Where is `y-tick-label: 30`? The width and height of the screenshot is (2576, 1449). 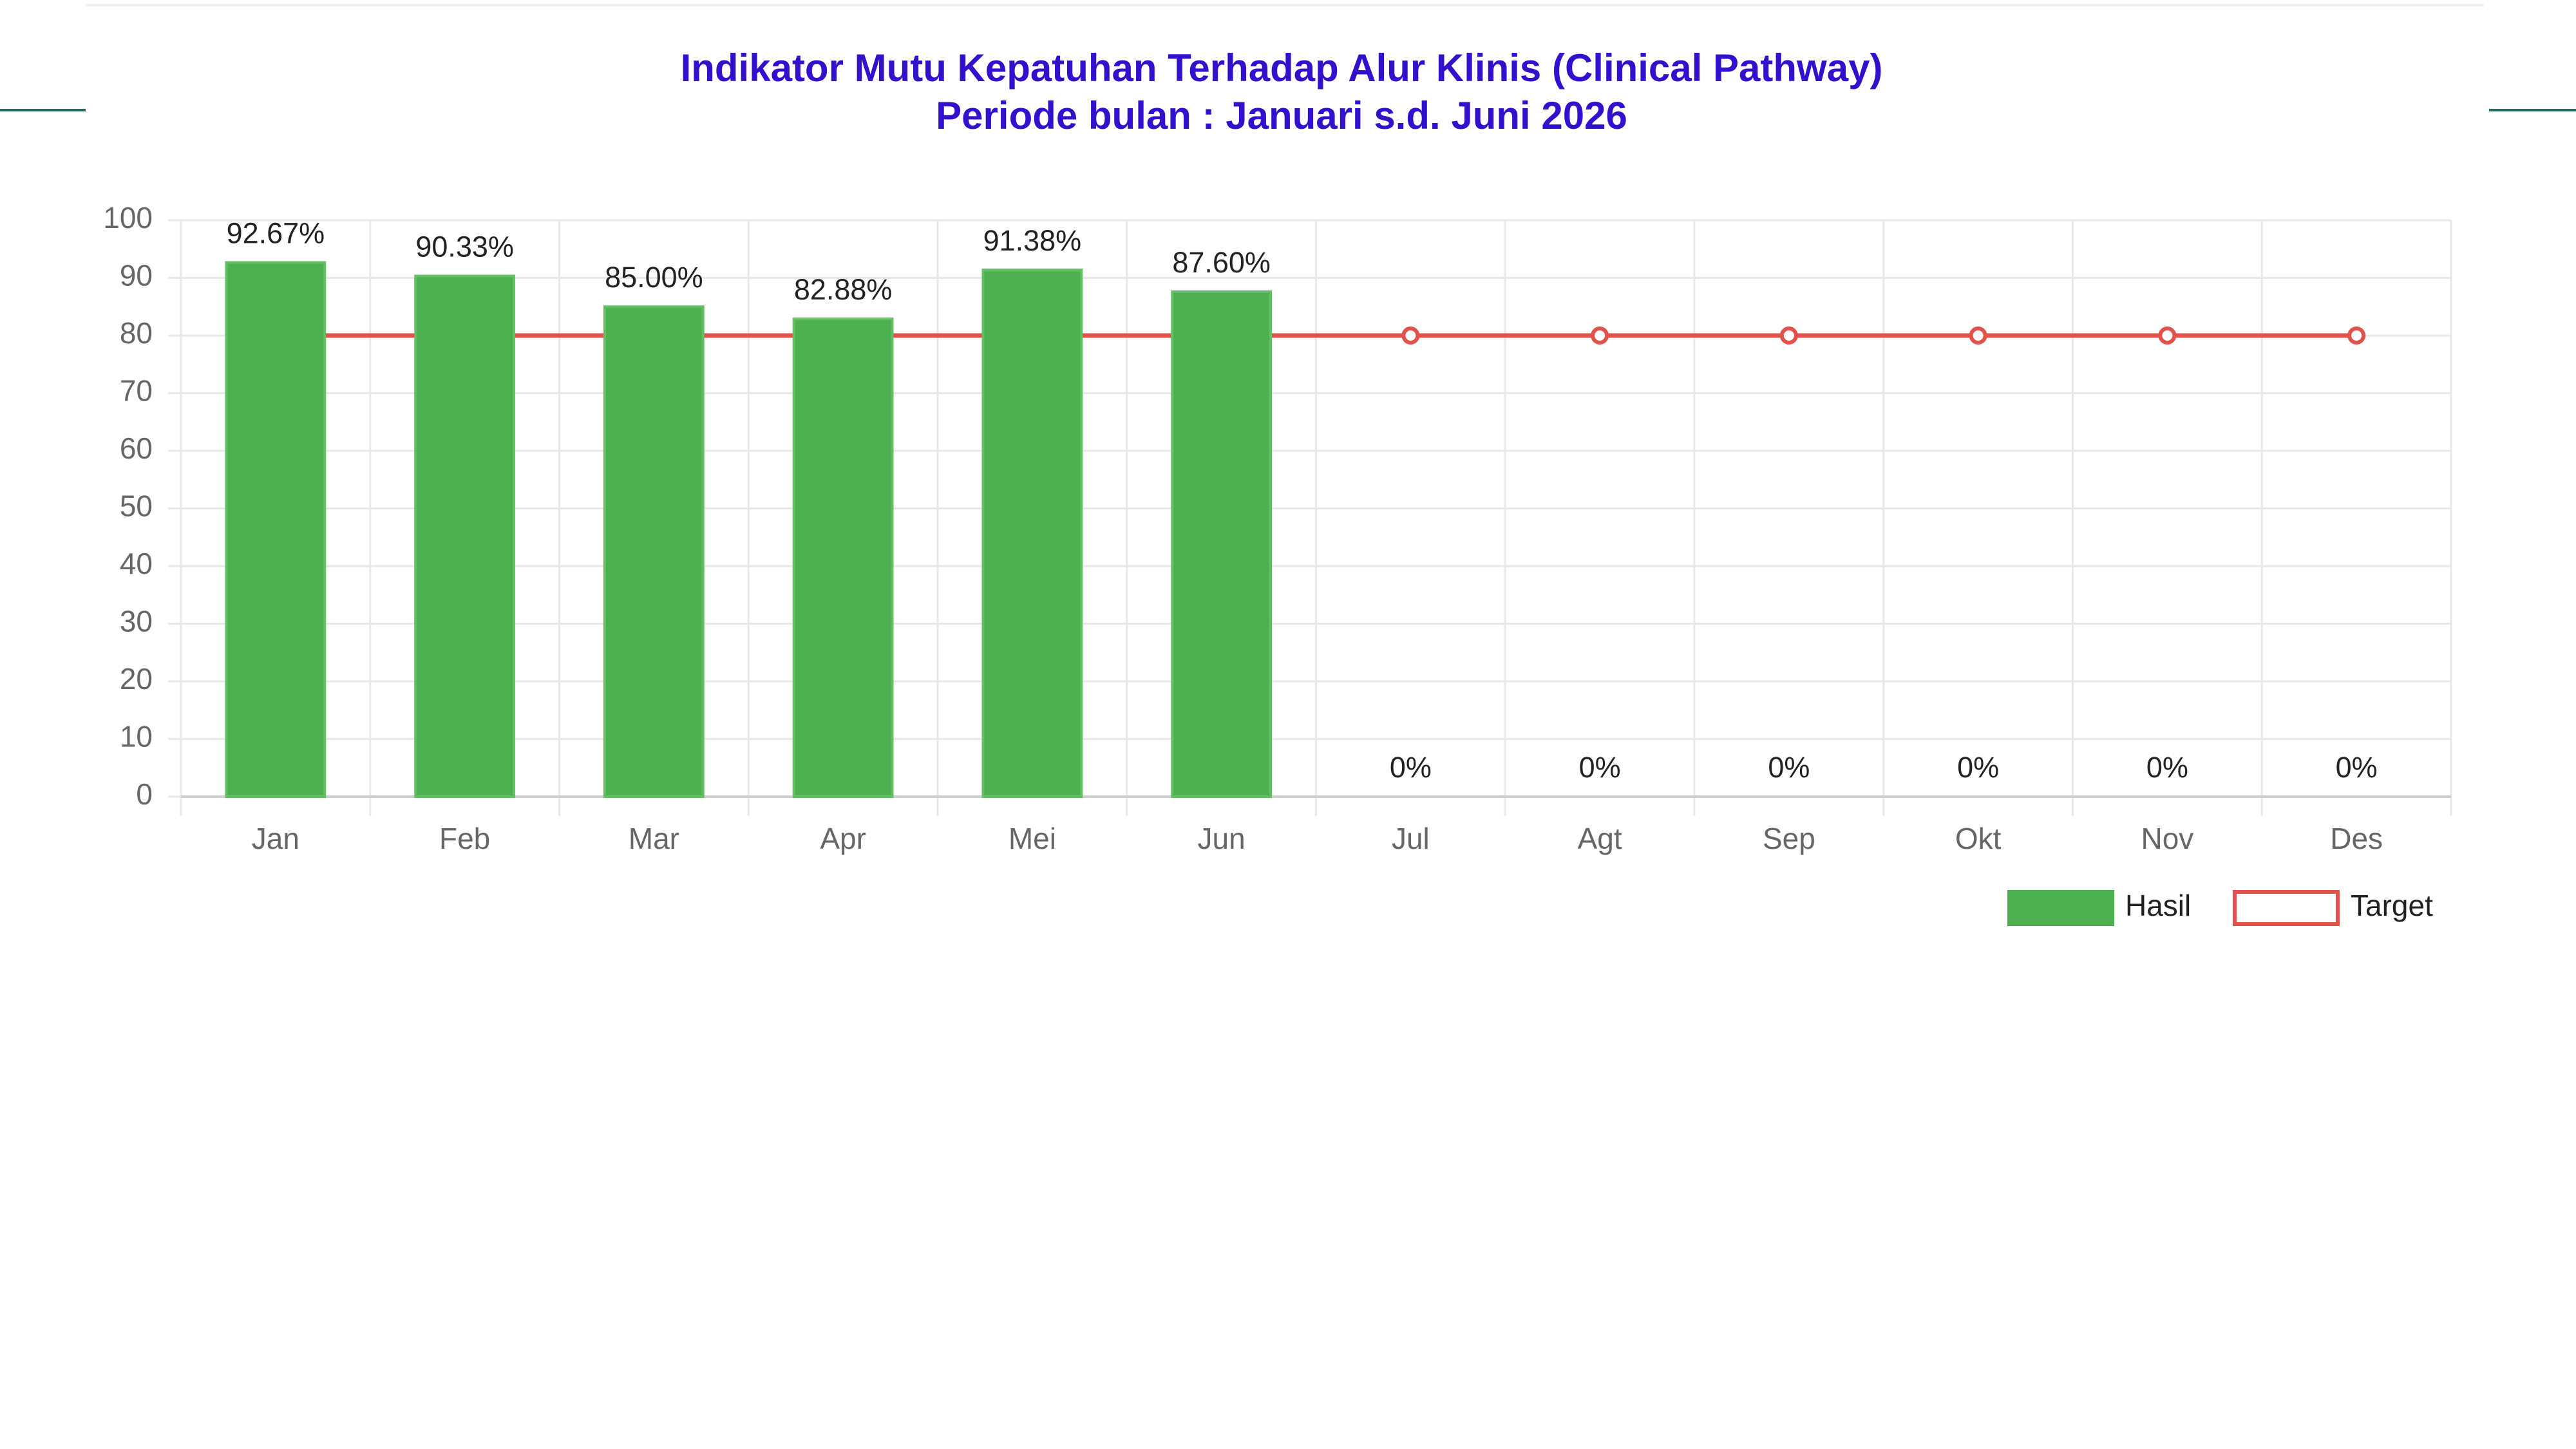
y-tick-label: 30 is located at coordinates (136, 621).